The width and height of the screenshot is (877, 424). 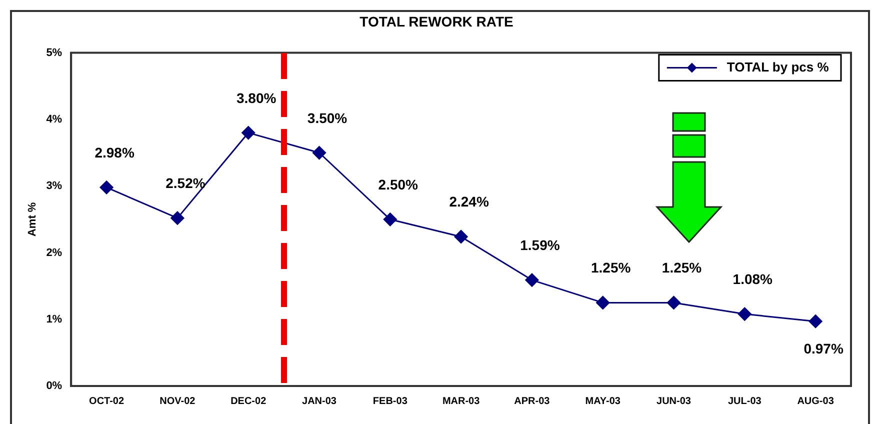 What do you see at coordinates (437, 21) in the screenshot?
I see `chart-title: TOTAL REWORK RATE` at bounding box center [437, 21].